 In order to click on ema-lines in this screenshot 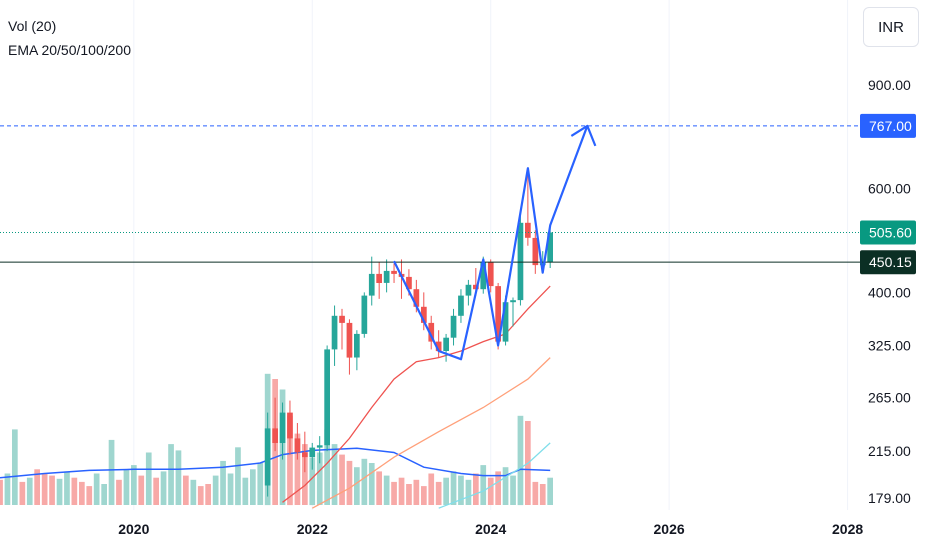, I will do `click(416, 397)`.